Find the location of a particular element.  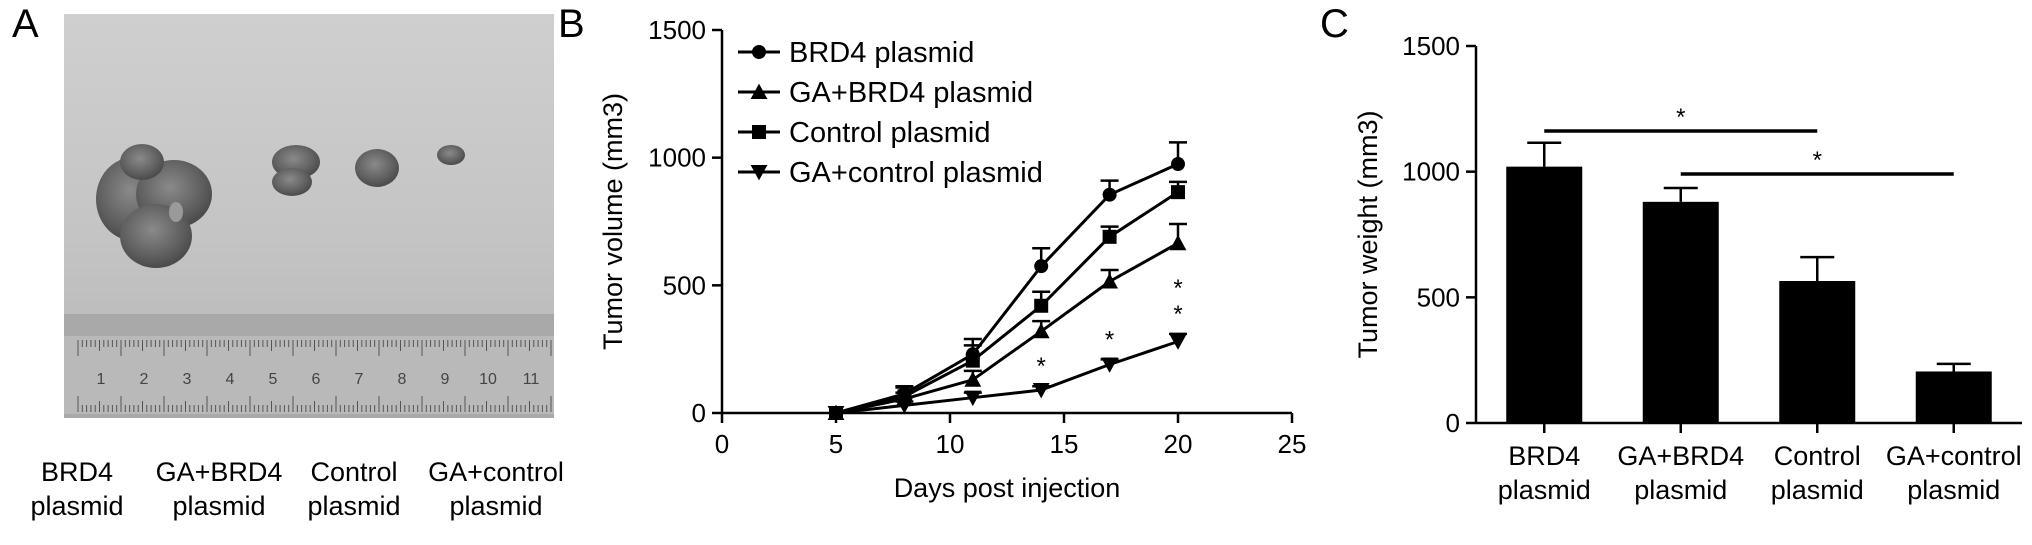

ruler-number: 11 is located at coordinates (531, 379).